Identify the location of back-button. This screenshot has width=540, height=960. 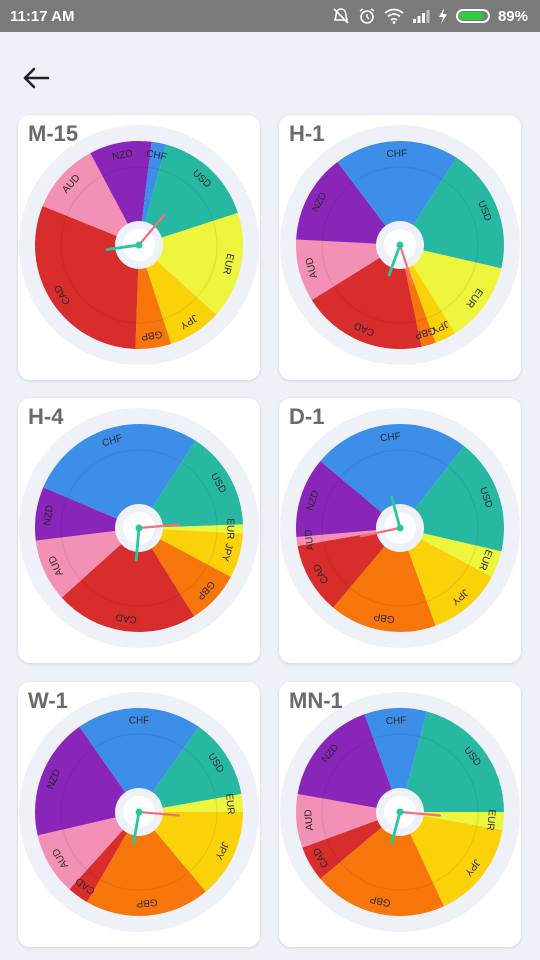
(36, 78).